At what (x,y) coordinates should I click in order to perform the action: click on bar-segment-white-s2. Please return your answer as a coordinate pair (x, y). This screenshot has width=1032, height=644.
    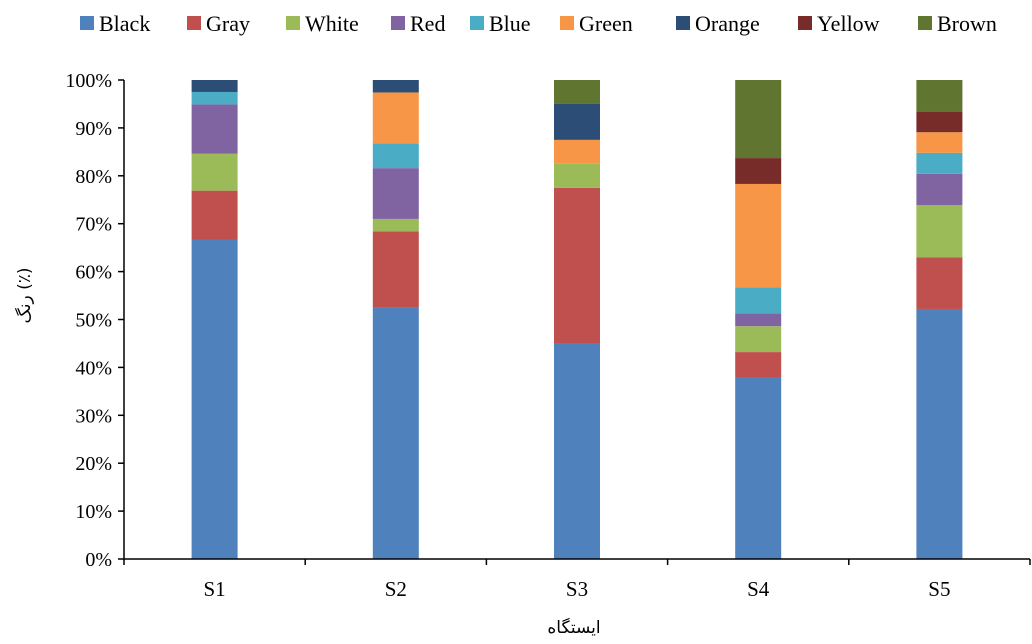
    Looking at the image, I should click on (395, 225).